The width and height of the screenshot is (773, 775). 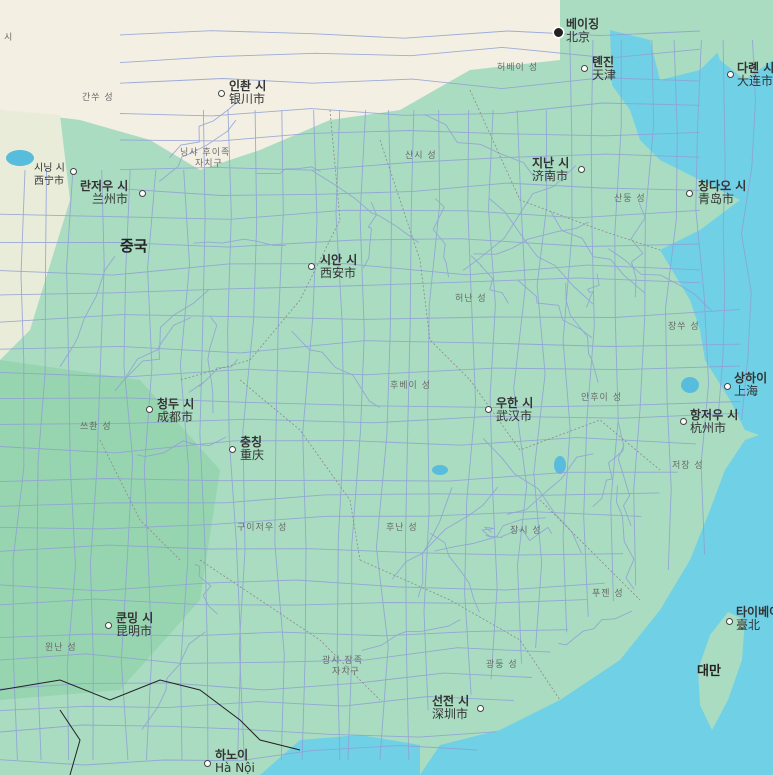 I want to click on city-shanghai: 상하이 上海, so click(x=750, y=385).